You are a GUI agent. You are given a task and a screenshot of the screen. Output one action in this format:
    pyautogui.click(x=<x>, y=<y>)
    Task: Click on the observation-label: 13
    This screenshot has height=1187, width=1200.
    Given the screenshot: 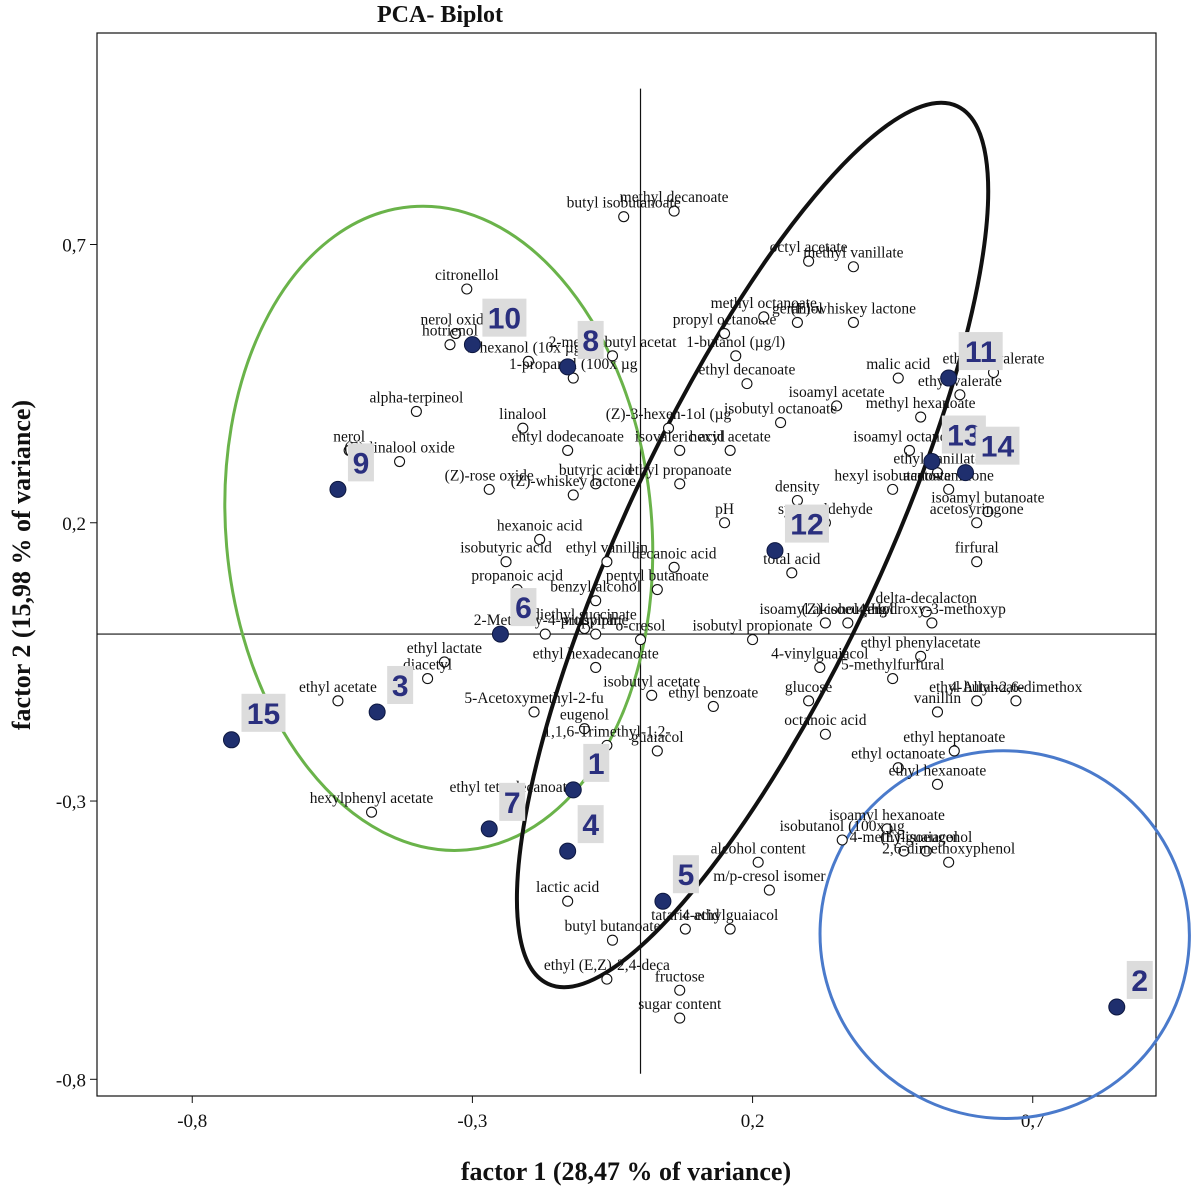 What is the action you would take?
    pyautogui.click(x=963, y=436)
    